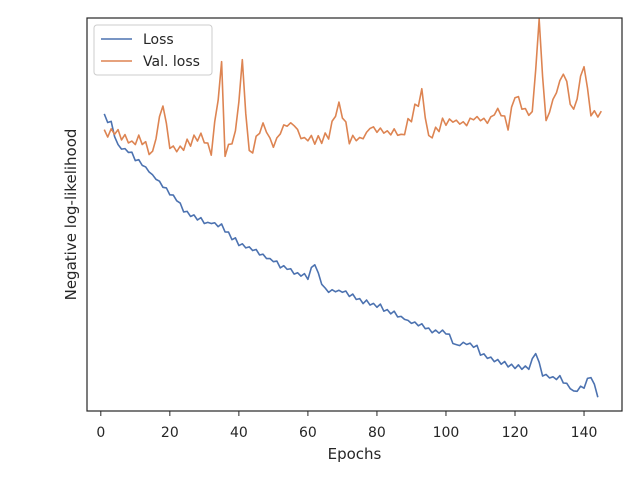 The height and width of the screenshot is (480, 640). What do you see at coordinates (515, 433) in the screenshot?
I see `x-tick-label-120: 120` at bounding box center [515, 433].